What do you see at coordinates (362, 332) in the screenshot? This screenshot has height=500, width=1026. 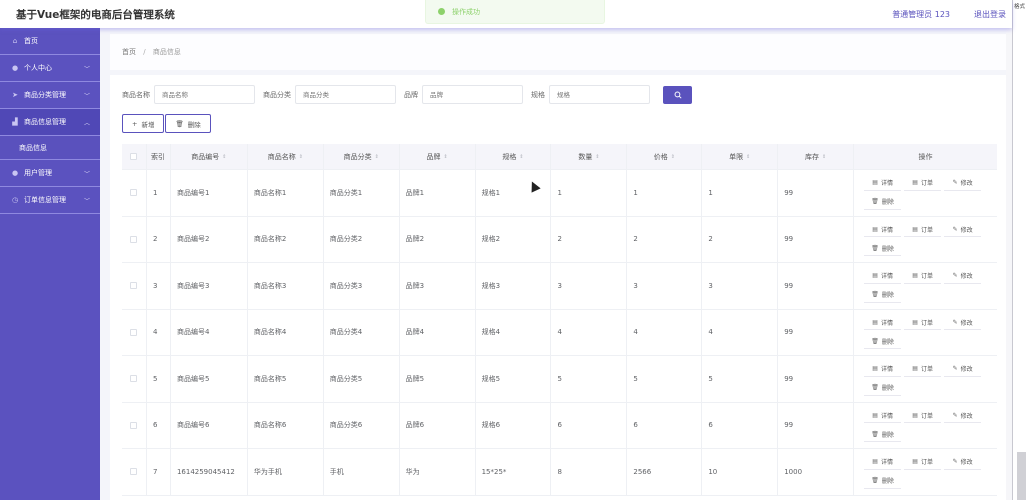 I see `cell-category: 商品分类4` at bounding box center [362, 332].